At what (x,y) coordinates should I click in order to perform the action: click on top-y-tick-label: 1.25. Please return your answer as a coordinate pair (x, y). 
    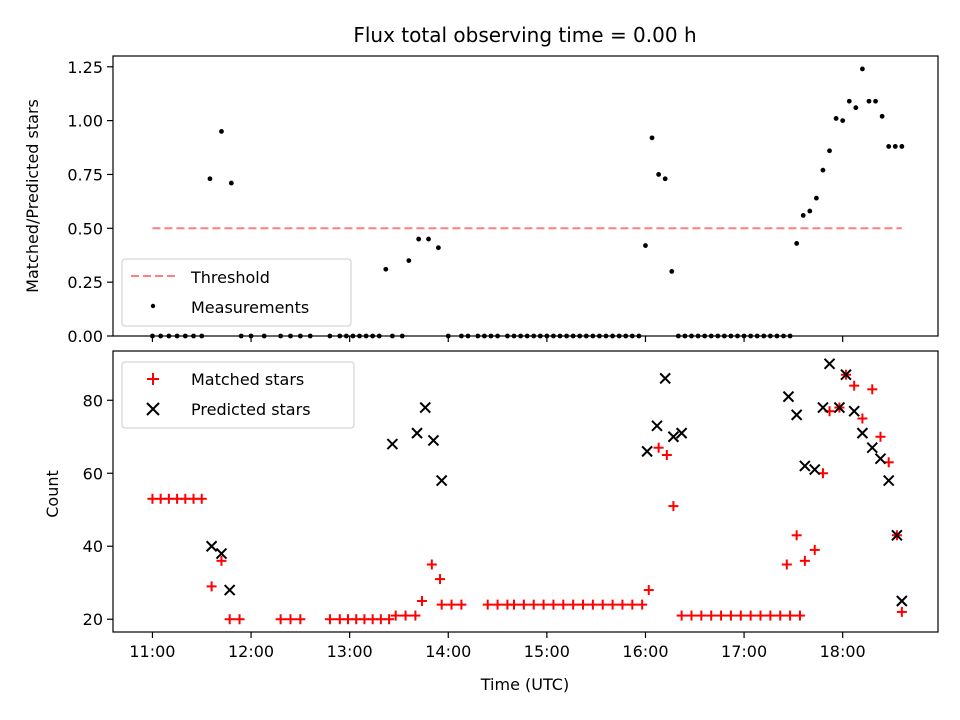
    Looking at the image, I should click on (85, 67).